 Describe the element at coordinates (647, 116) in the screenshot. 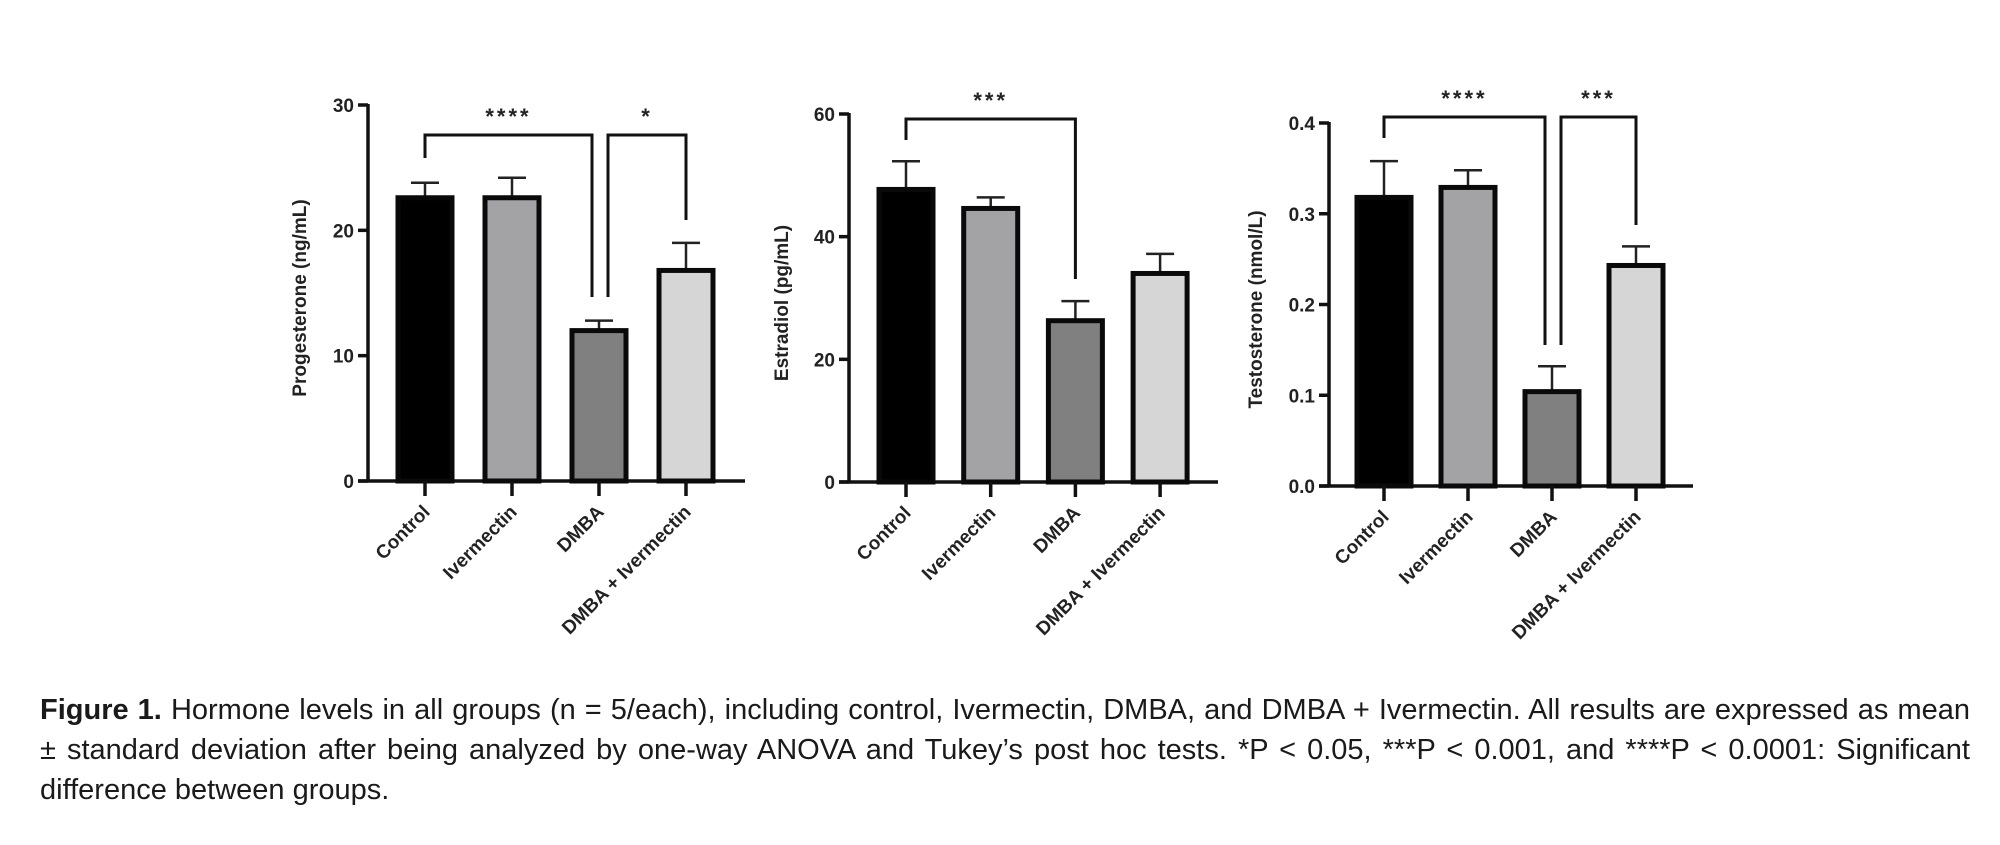

I see `significance-label: *` at that location.